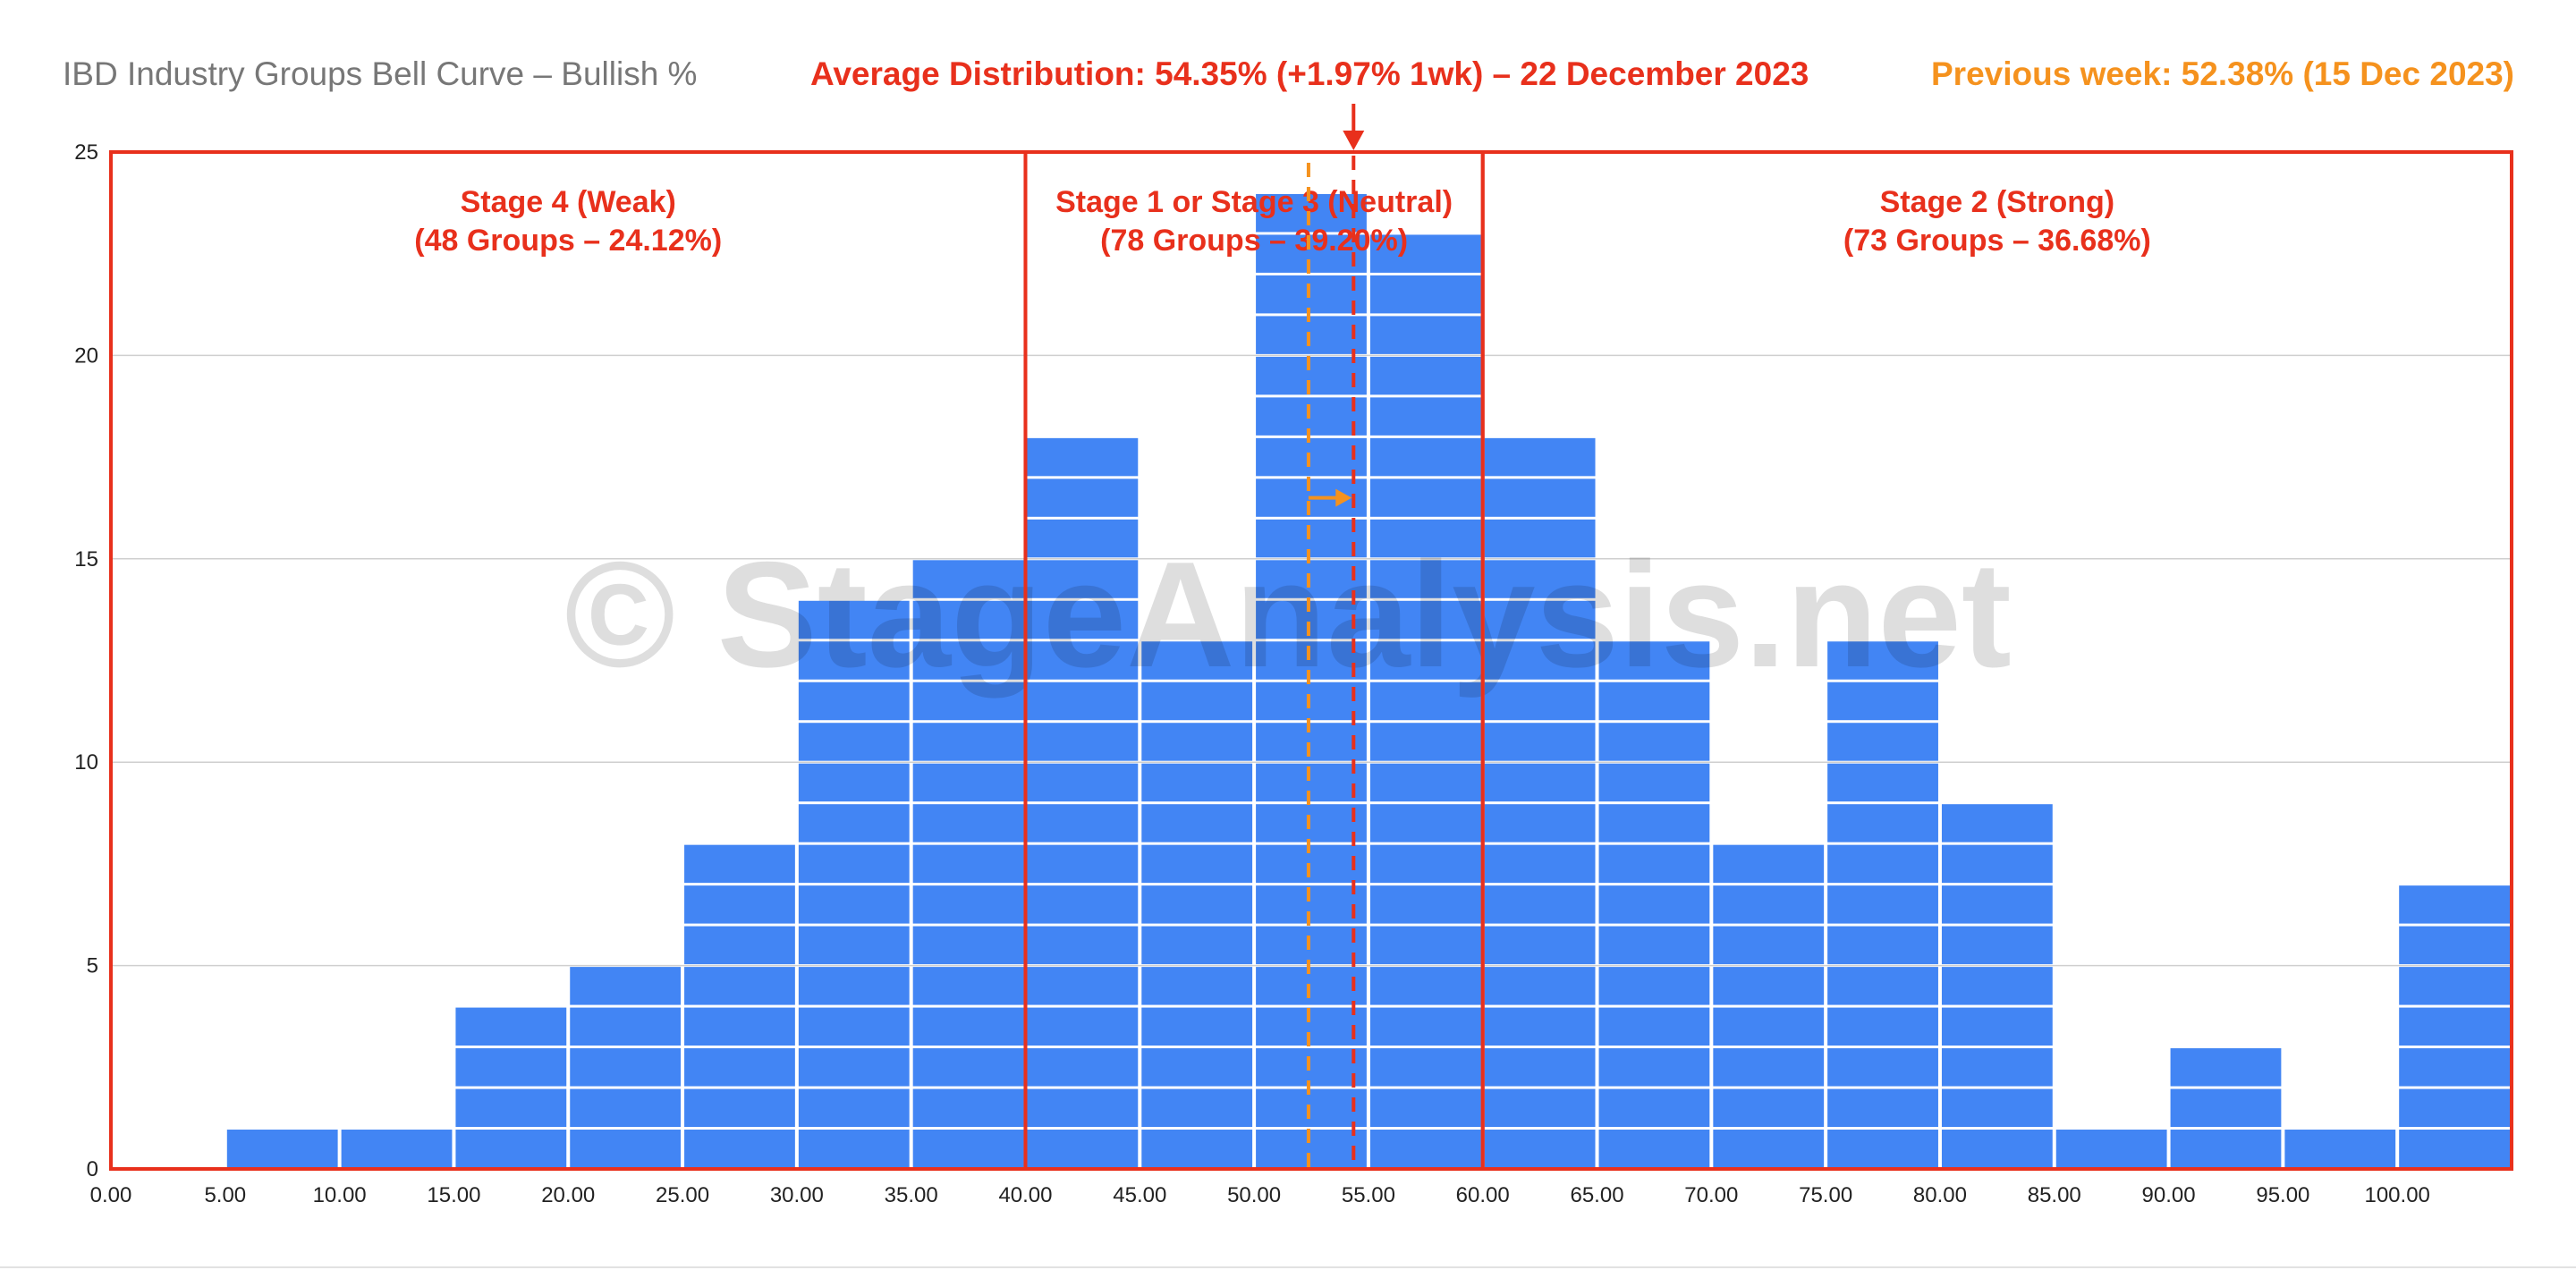 This screenshot has width=2576, height=1270. I want to click on x-tick-label: 35.00, so click(911, 1195).